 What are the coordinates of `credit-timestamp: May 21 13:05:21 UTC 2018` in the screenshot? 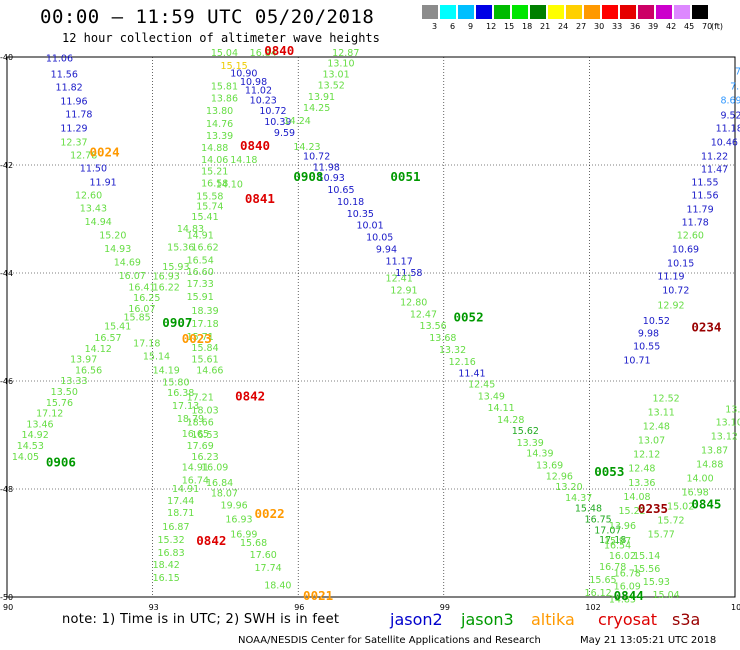 It's located at (648, 640).